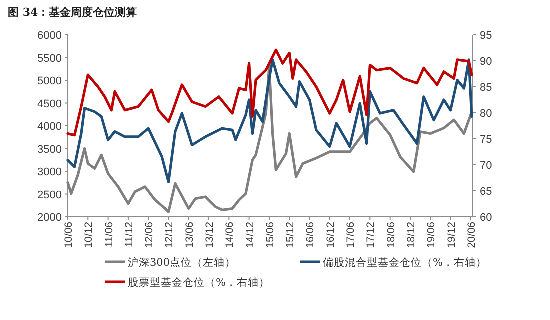 This screenshot has width=550, height=320. What do you see at coordinates (182, 262) in the screenshot?
I see `legend-label: 沪深300点位（左轴）` at bounding box center [182, 262].